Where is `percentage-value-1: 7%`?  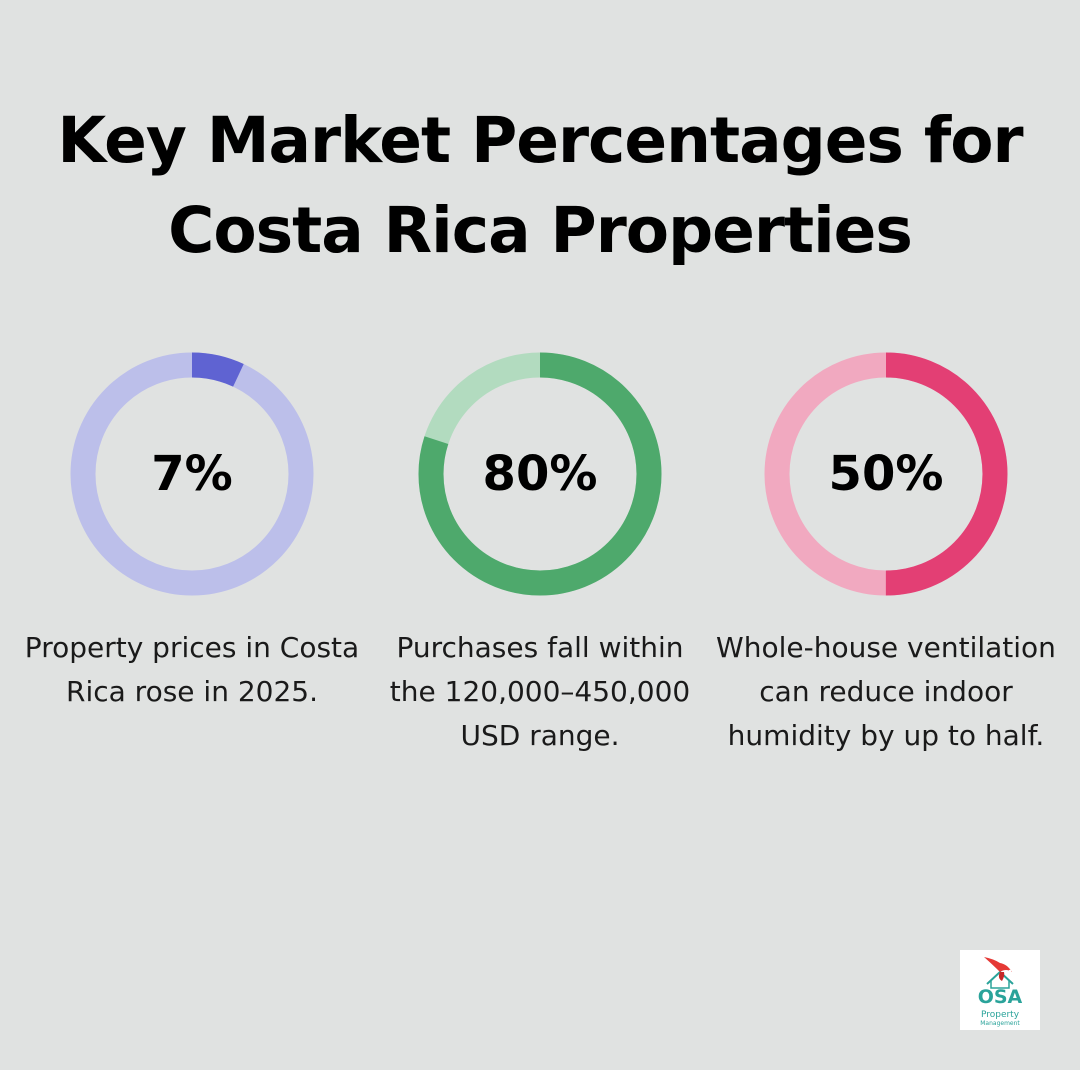
percentage-value-1: 7% is located at coordinates (192, 474).